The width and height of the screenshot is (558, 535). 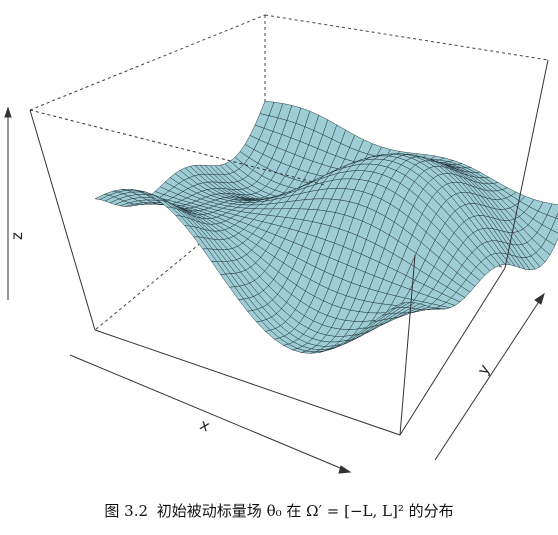 What do you see at coordinates (207, 412) in the screenshot?
I see `x-axis-arrow` at bounding box center [207, 412].